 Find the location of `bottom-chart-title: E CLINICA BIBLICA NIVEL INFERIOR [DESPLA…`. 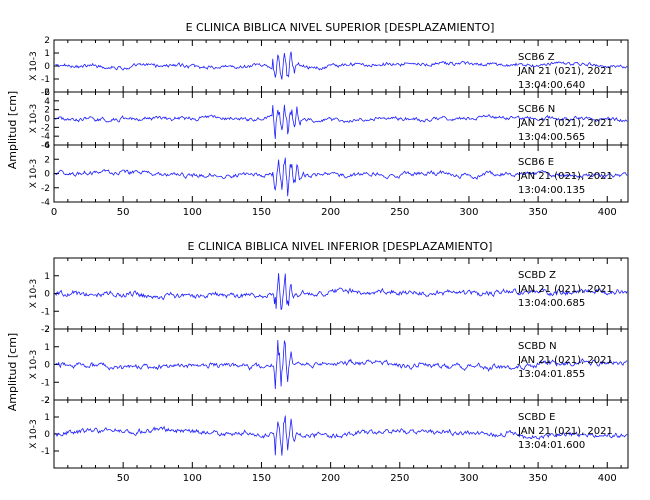

bottom-chart-title: E CLINICA BIBLICA NIVEL INFERIOR [DESPLA… is located at coordinates (340, 246).